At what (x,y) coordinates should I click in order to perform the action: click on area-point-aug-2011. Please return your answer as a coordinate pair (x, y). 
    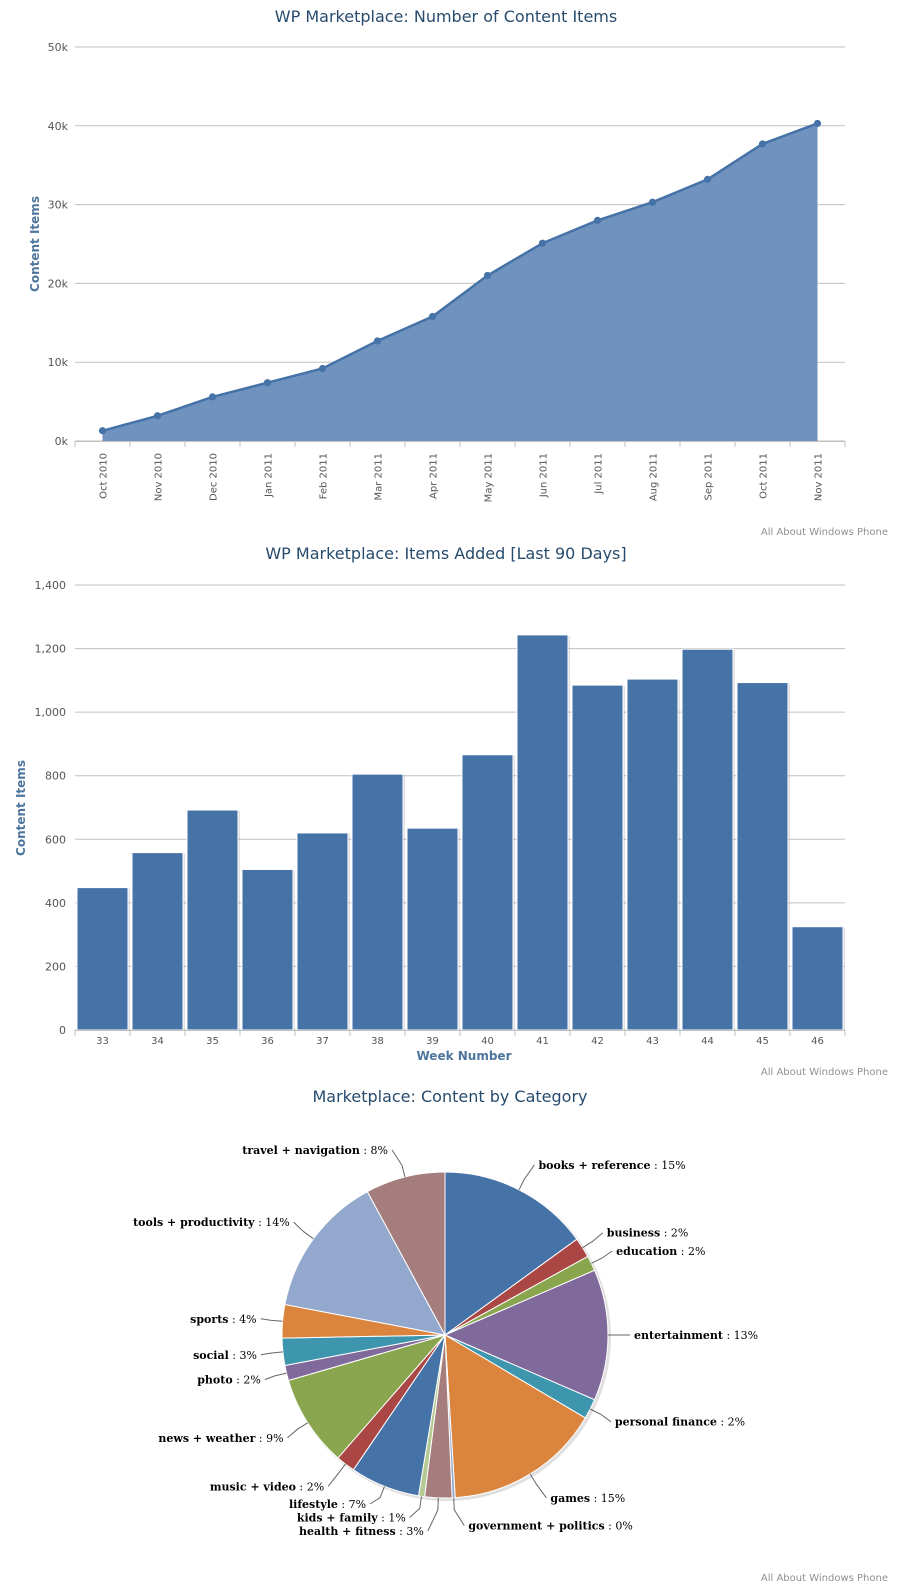
    Looking at the image, I should click on (652, 202).